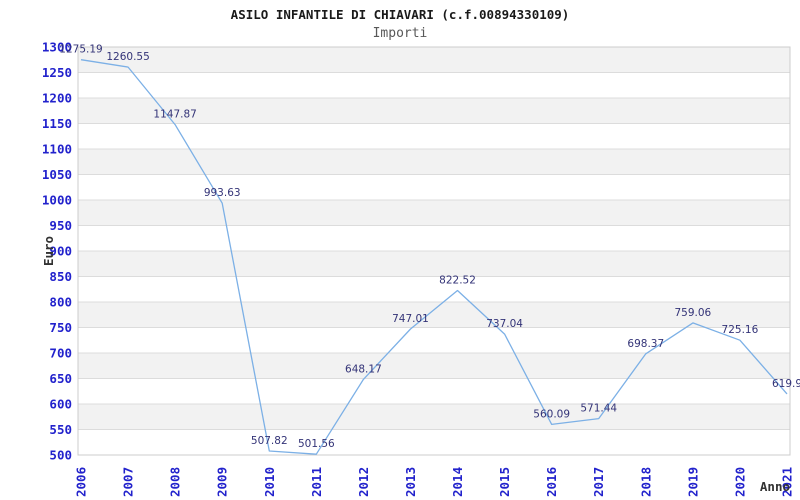  Describe the element at coordinates (60, 404) in the screenshot. I see `y-tick-label: 600` at that location.